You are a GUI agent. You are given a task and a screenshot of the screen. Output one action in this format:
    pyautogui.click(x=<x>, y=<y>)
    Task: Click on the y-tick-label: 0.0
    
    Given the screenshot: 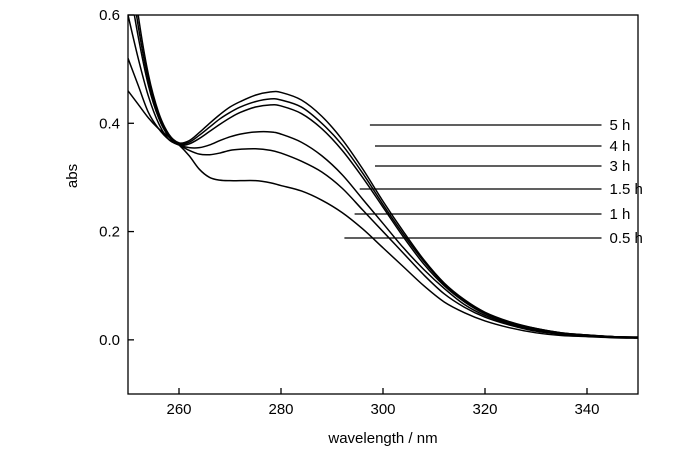 What is the action you would take?
    pyautogui.click(x=109, y=340)
    